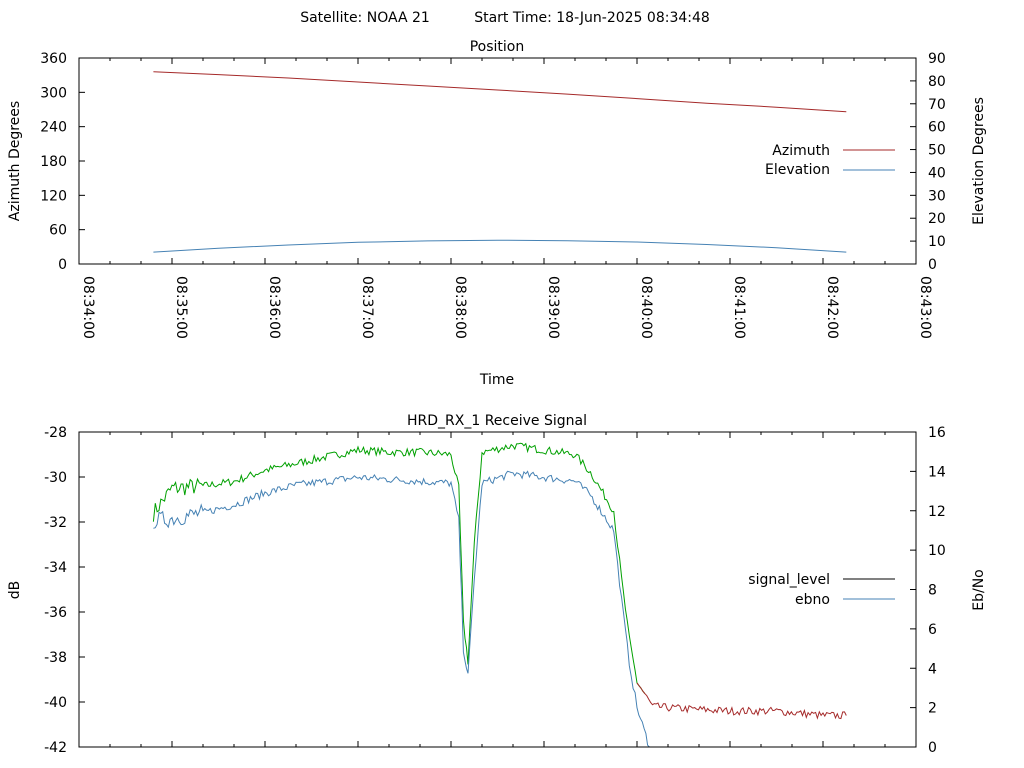 The image size is (1024, 768). Describe the element at coordinates (500, 92) in the screenshot. I see `series-line-azimuth` at that location.